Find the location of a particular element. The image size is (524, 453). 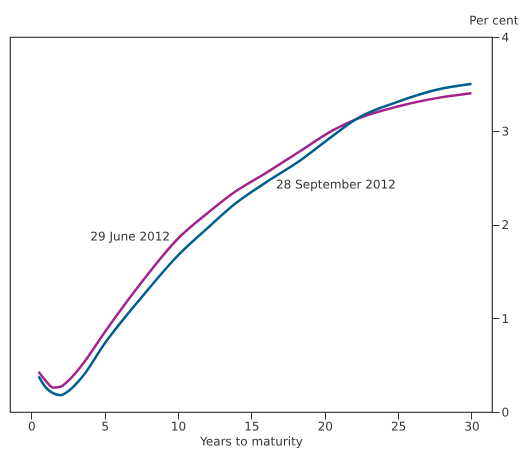

y-tick-label: 1 is located at coordinates (506, 319).